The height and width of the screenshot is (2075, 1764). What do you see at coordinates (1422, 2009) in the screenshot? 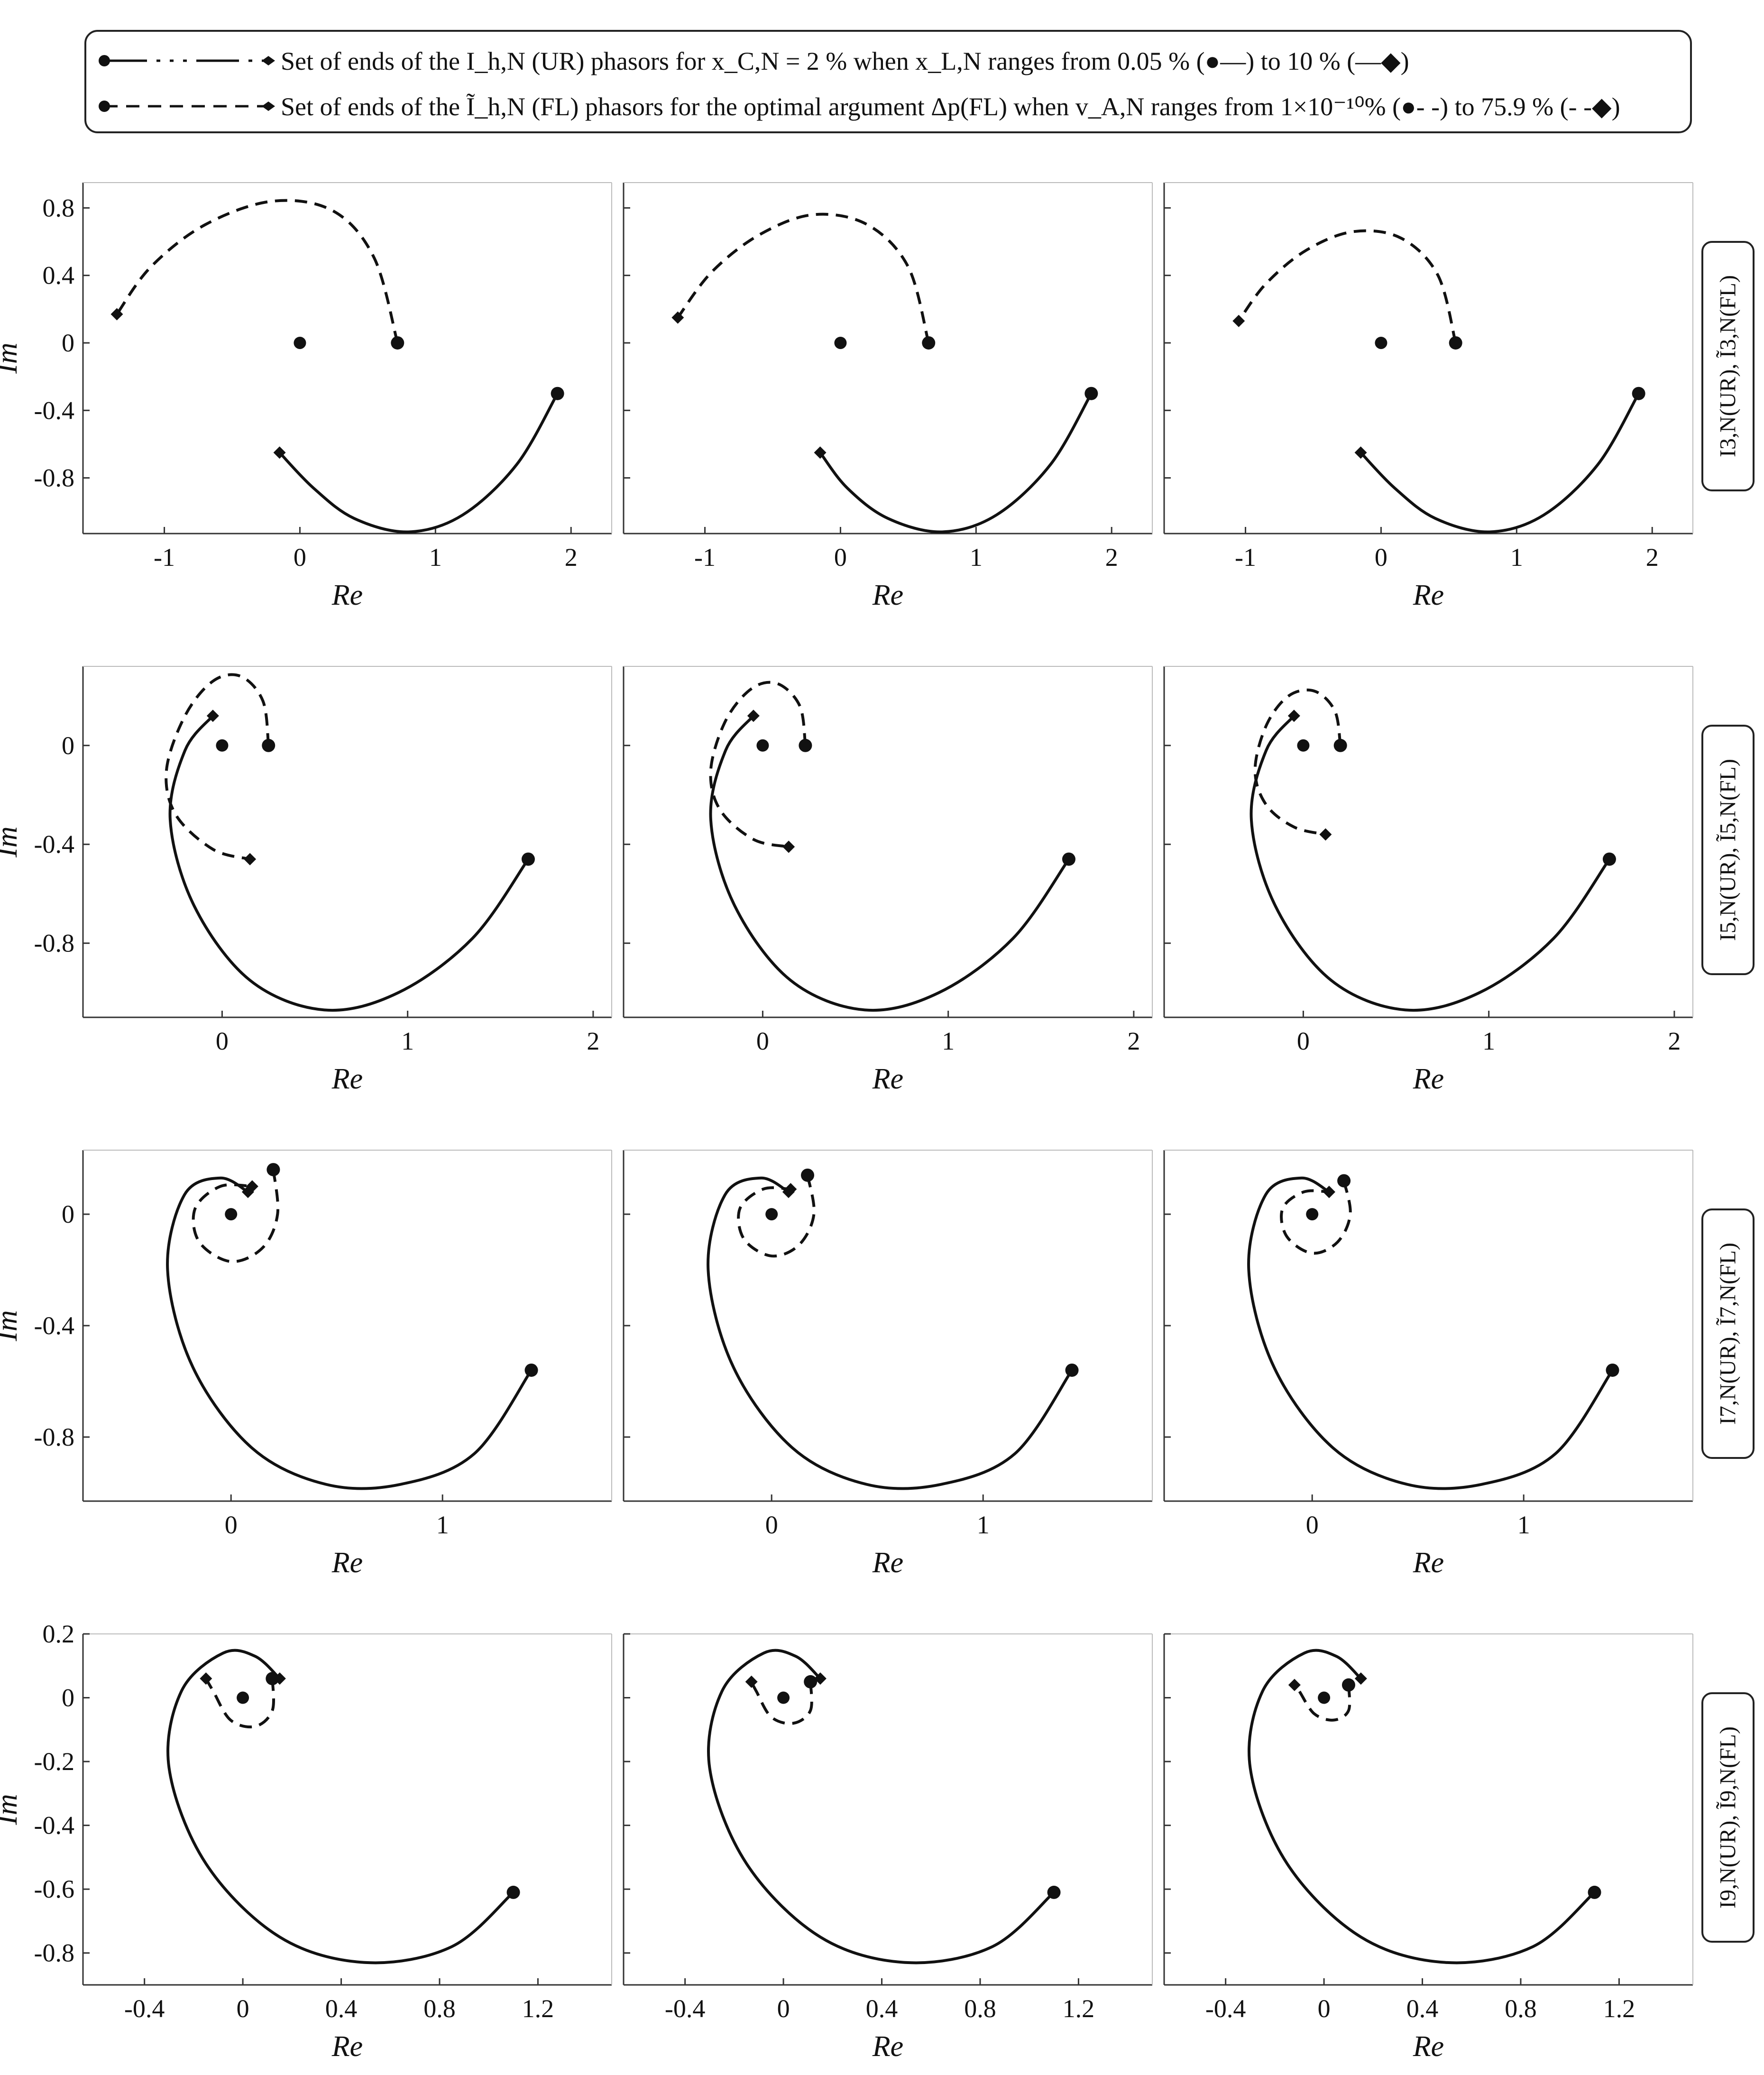
I see `x-tick-label: 0.4` at bounding box center [1422, 2009].